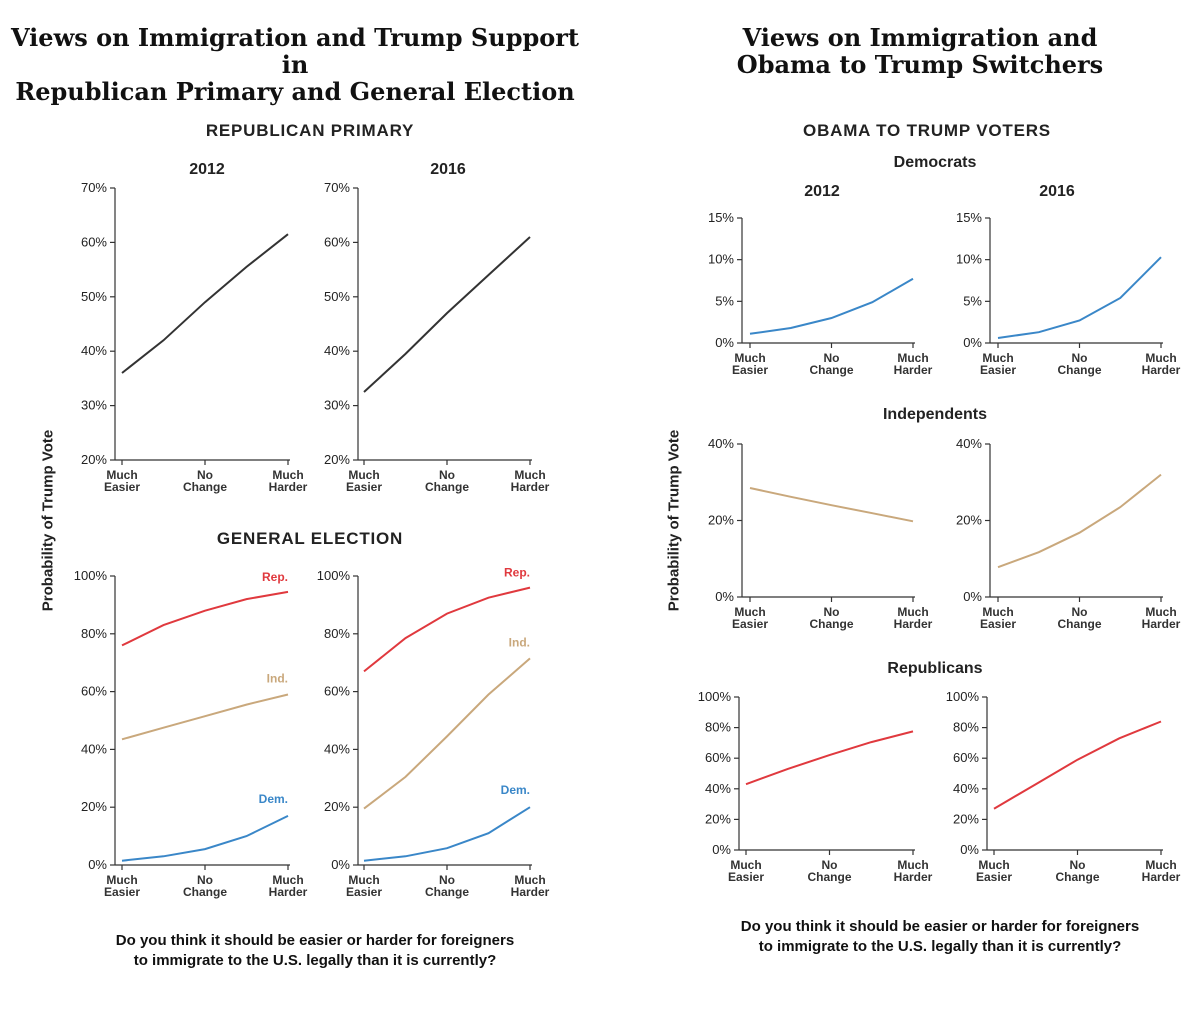 This screenshot has height=1010, width=1200. I want to click on series-label-dem: Dem., so click(273, 799).